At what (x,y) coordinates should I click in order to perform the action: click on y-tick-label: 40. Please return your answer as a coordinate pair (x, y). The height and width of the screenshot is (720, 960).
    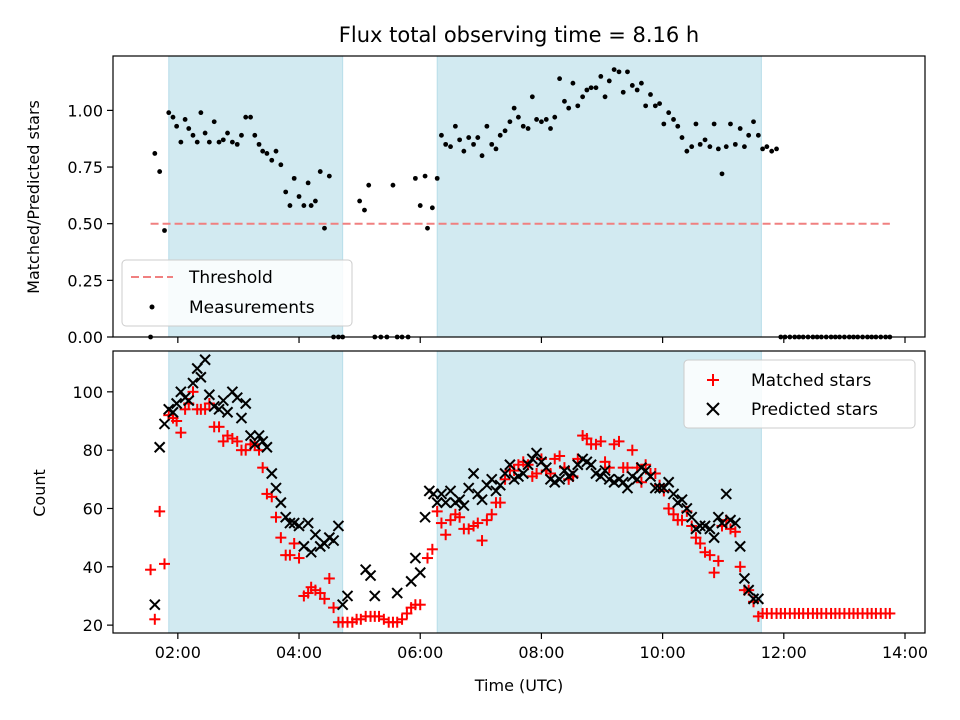
    Looking at the image, I should click on (93, 567).